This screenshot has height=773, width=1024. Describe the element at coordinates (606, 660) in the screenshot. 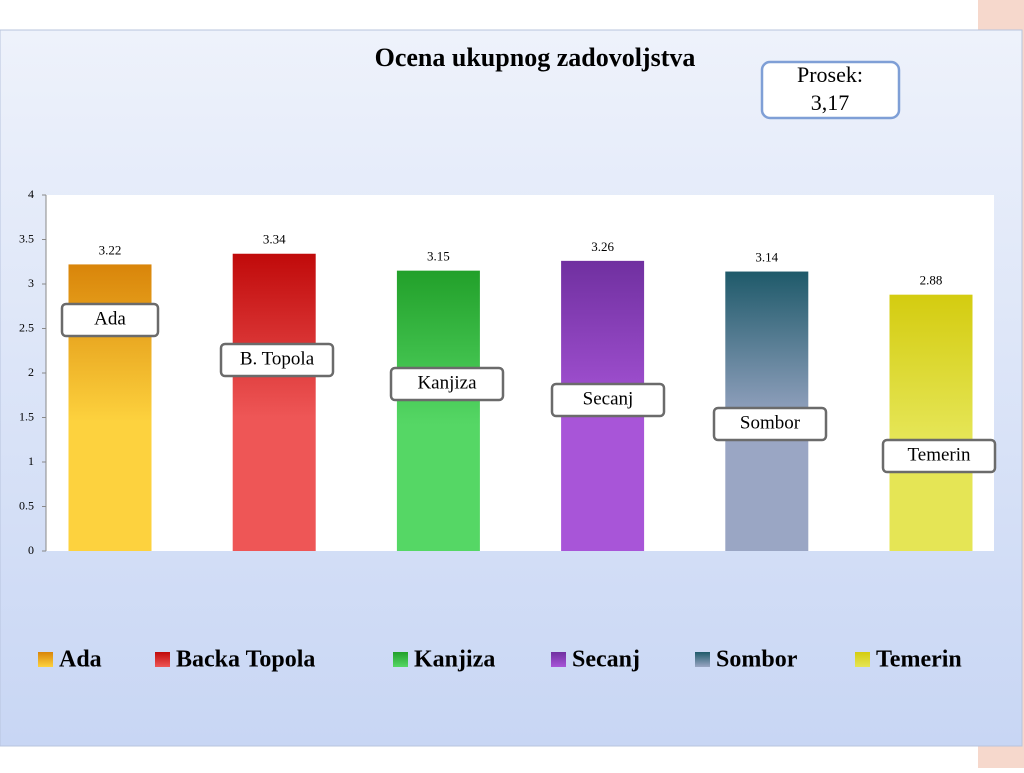

I see `legend-label: Secanj` at that location.